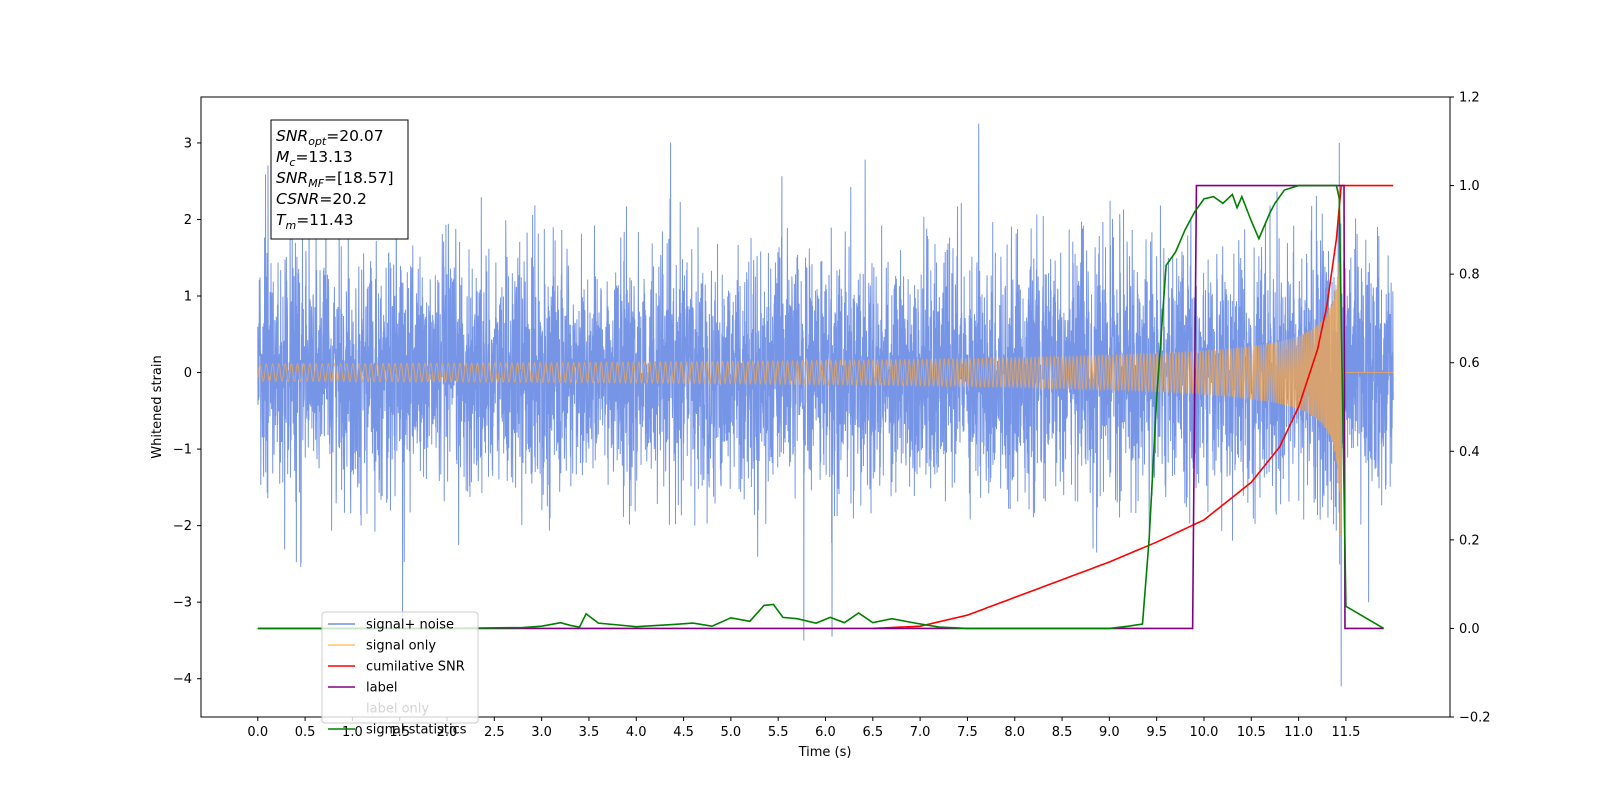  What do you see at coordinates (1156, 732) in the screenshot?
I see `x-tick-label: 9.5` at bounding box center [1156, 732].